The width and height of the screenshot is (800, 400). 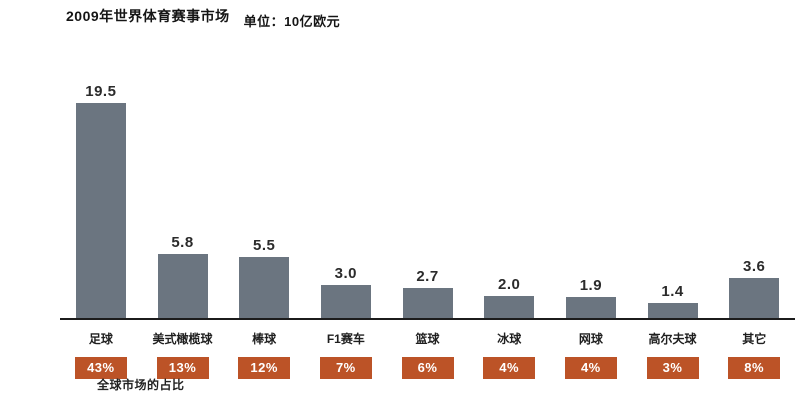 I want to click on share-badge-cell: 7%, so click(x=346, y=363).